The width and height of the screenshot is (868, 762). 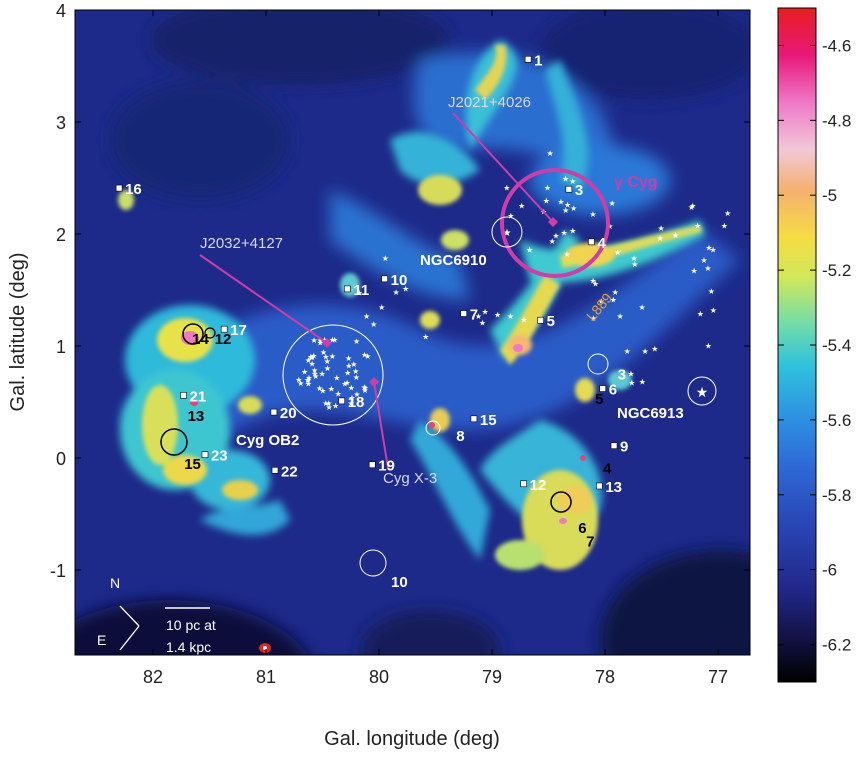 I want to click on j2021-diamond-icon, so click(x=553, y=222).